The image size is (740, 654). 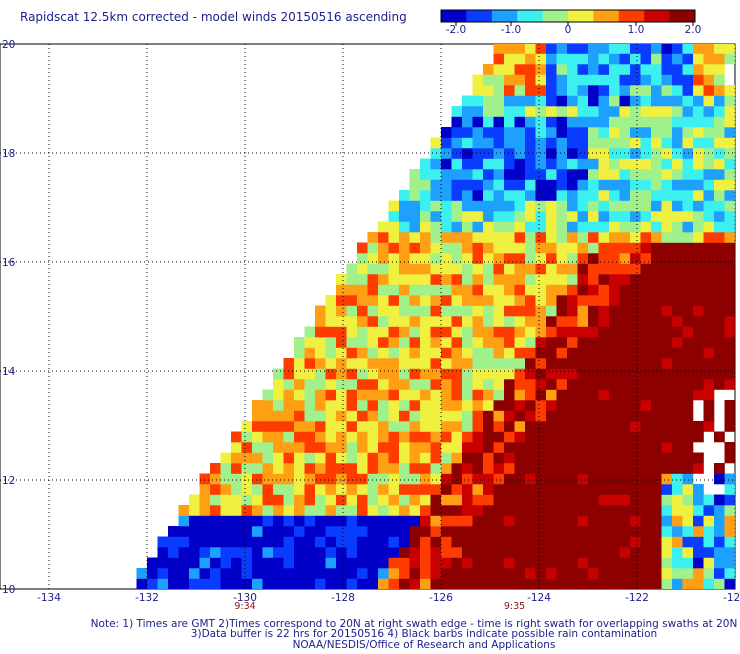 I want to click on lon-label: -128, so click(x=343, y=598).